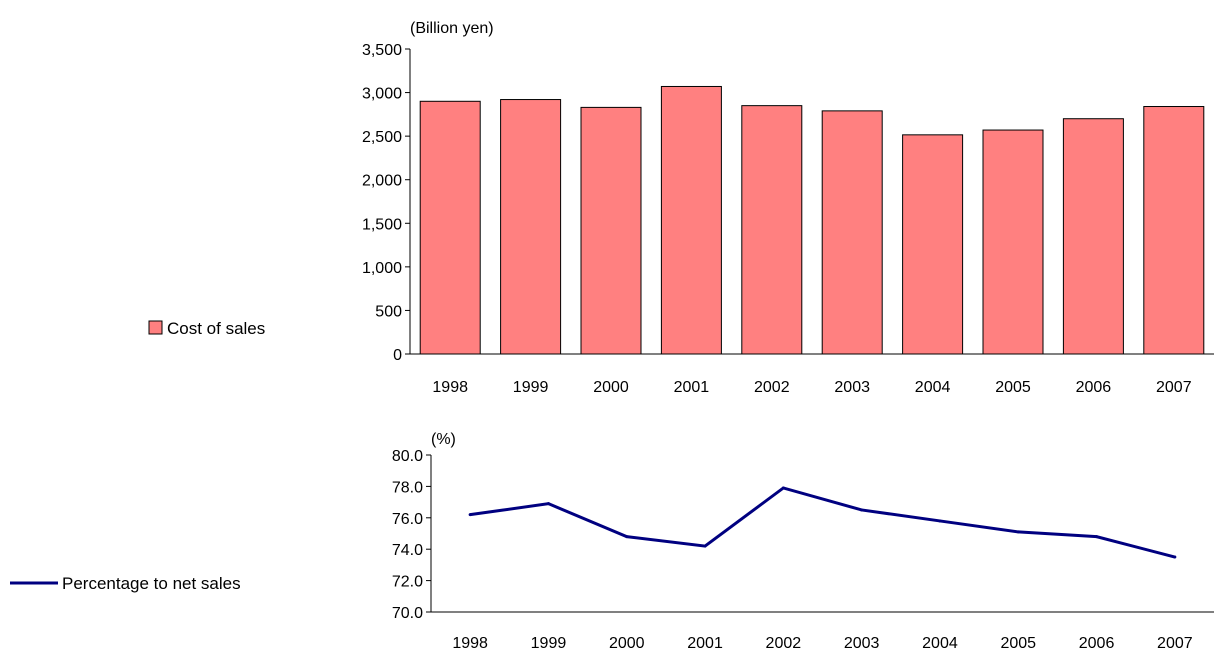  What do you see at coordinates (705, 546) in the screenshot?
I see `percentage-point-2001` at bounding box center [705, 546].